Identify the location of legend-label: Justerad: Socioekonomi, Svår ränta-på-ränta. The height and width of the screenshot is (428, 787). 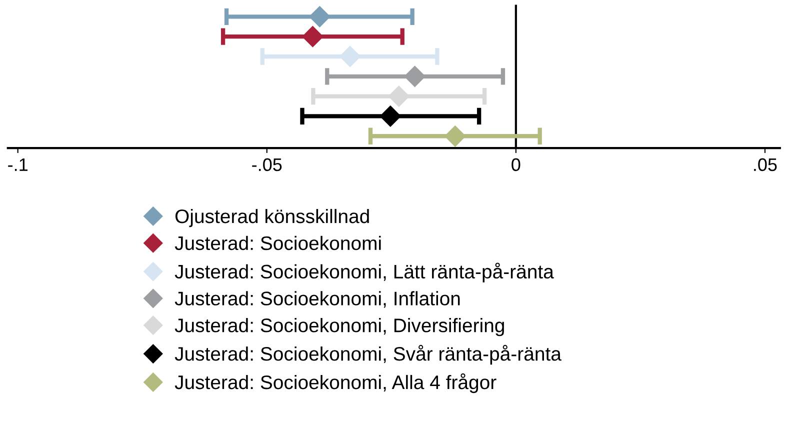
(368, 354).